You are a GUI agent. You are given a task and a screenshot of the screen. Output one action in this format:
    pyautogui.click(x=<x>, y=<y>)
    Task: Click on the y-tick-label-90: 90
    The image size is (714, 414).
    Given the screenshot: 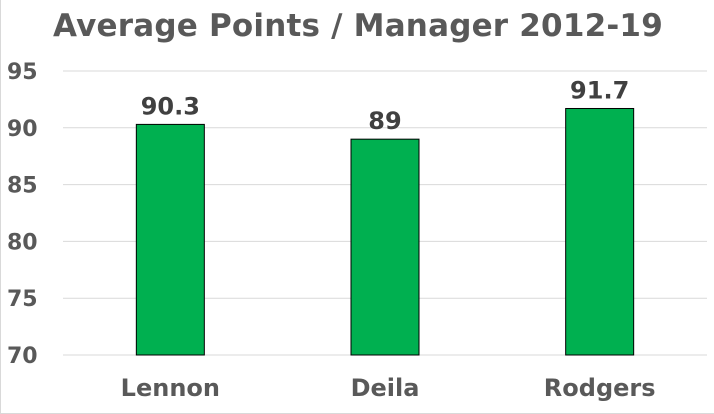 What is the action you would take?
    pyautogui.click(x=22, y=129)
    